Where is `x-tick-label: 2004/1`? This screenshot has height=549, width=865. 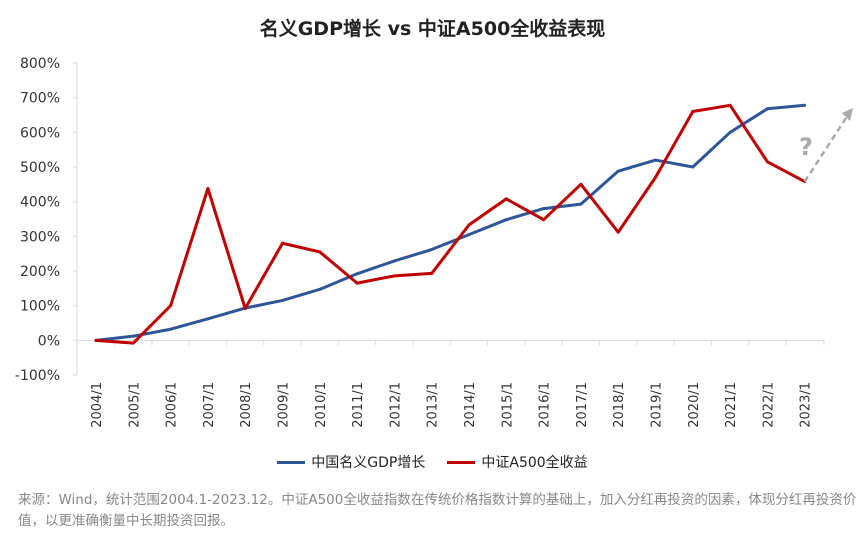 x-tick-label: 2004/1 is located at coordinates (97, 405).